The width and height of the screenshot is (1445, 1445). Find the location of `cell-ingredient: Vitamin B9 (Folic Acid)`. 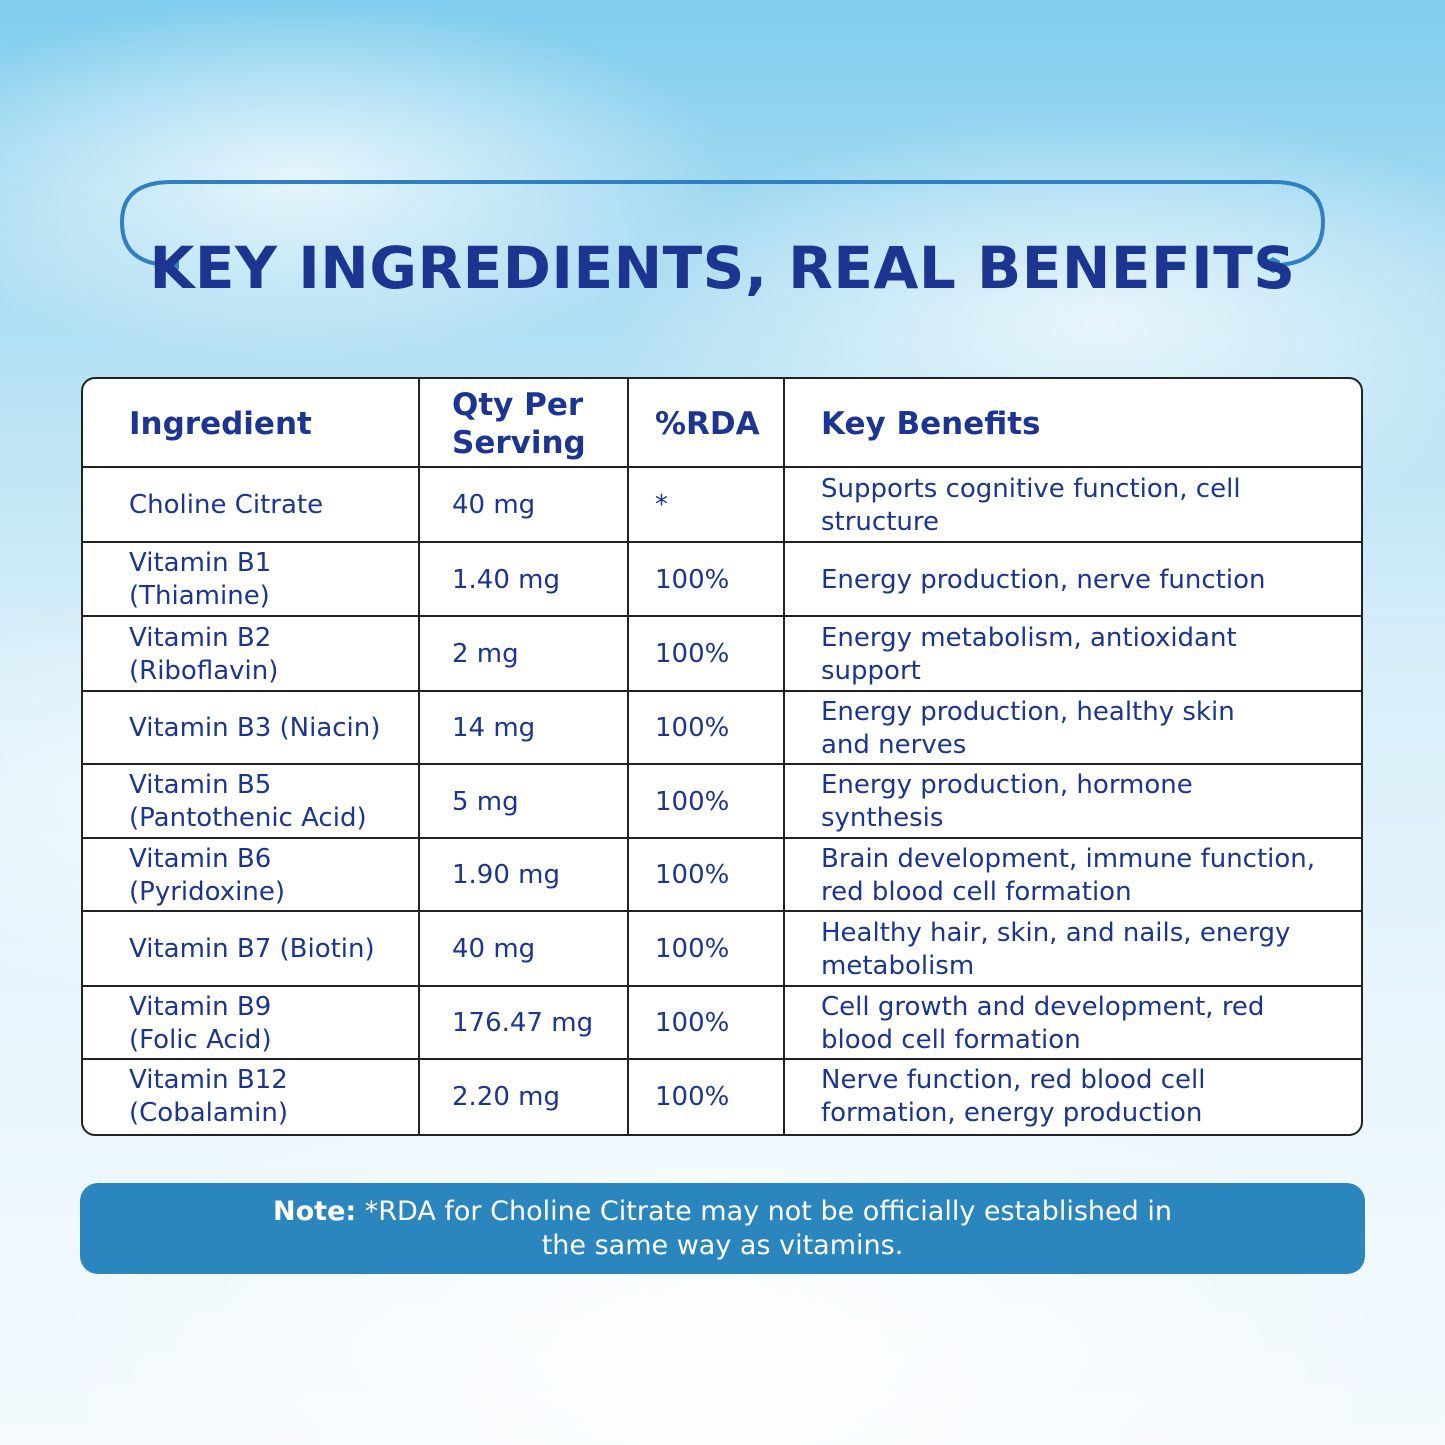

cell-ingredient: Vitamin B9 (Folic Acid) is located at coordinates (251, 1023).